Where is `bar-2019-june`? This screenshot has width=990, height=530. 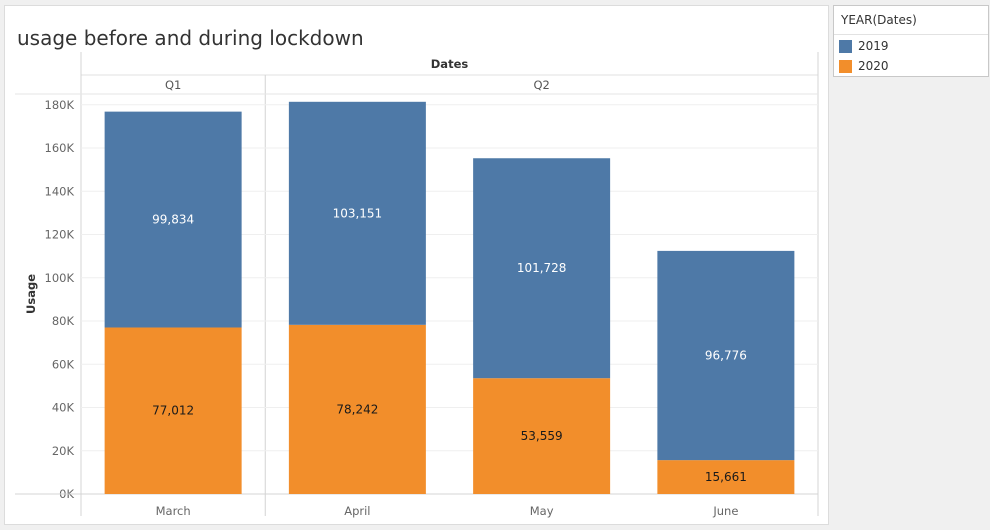
bar-2019-june is located at coordinates (726, 355).